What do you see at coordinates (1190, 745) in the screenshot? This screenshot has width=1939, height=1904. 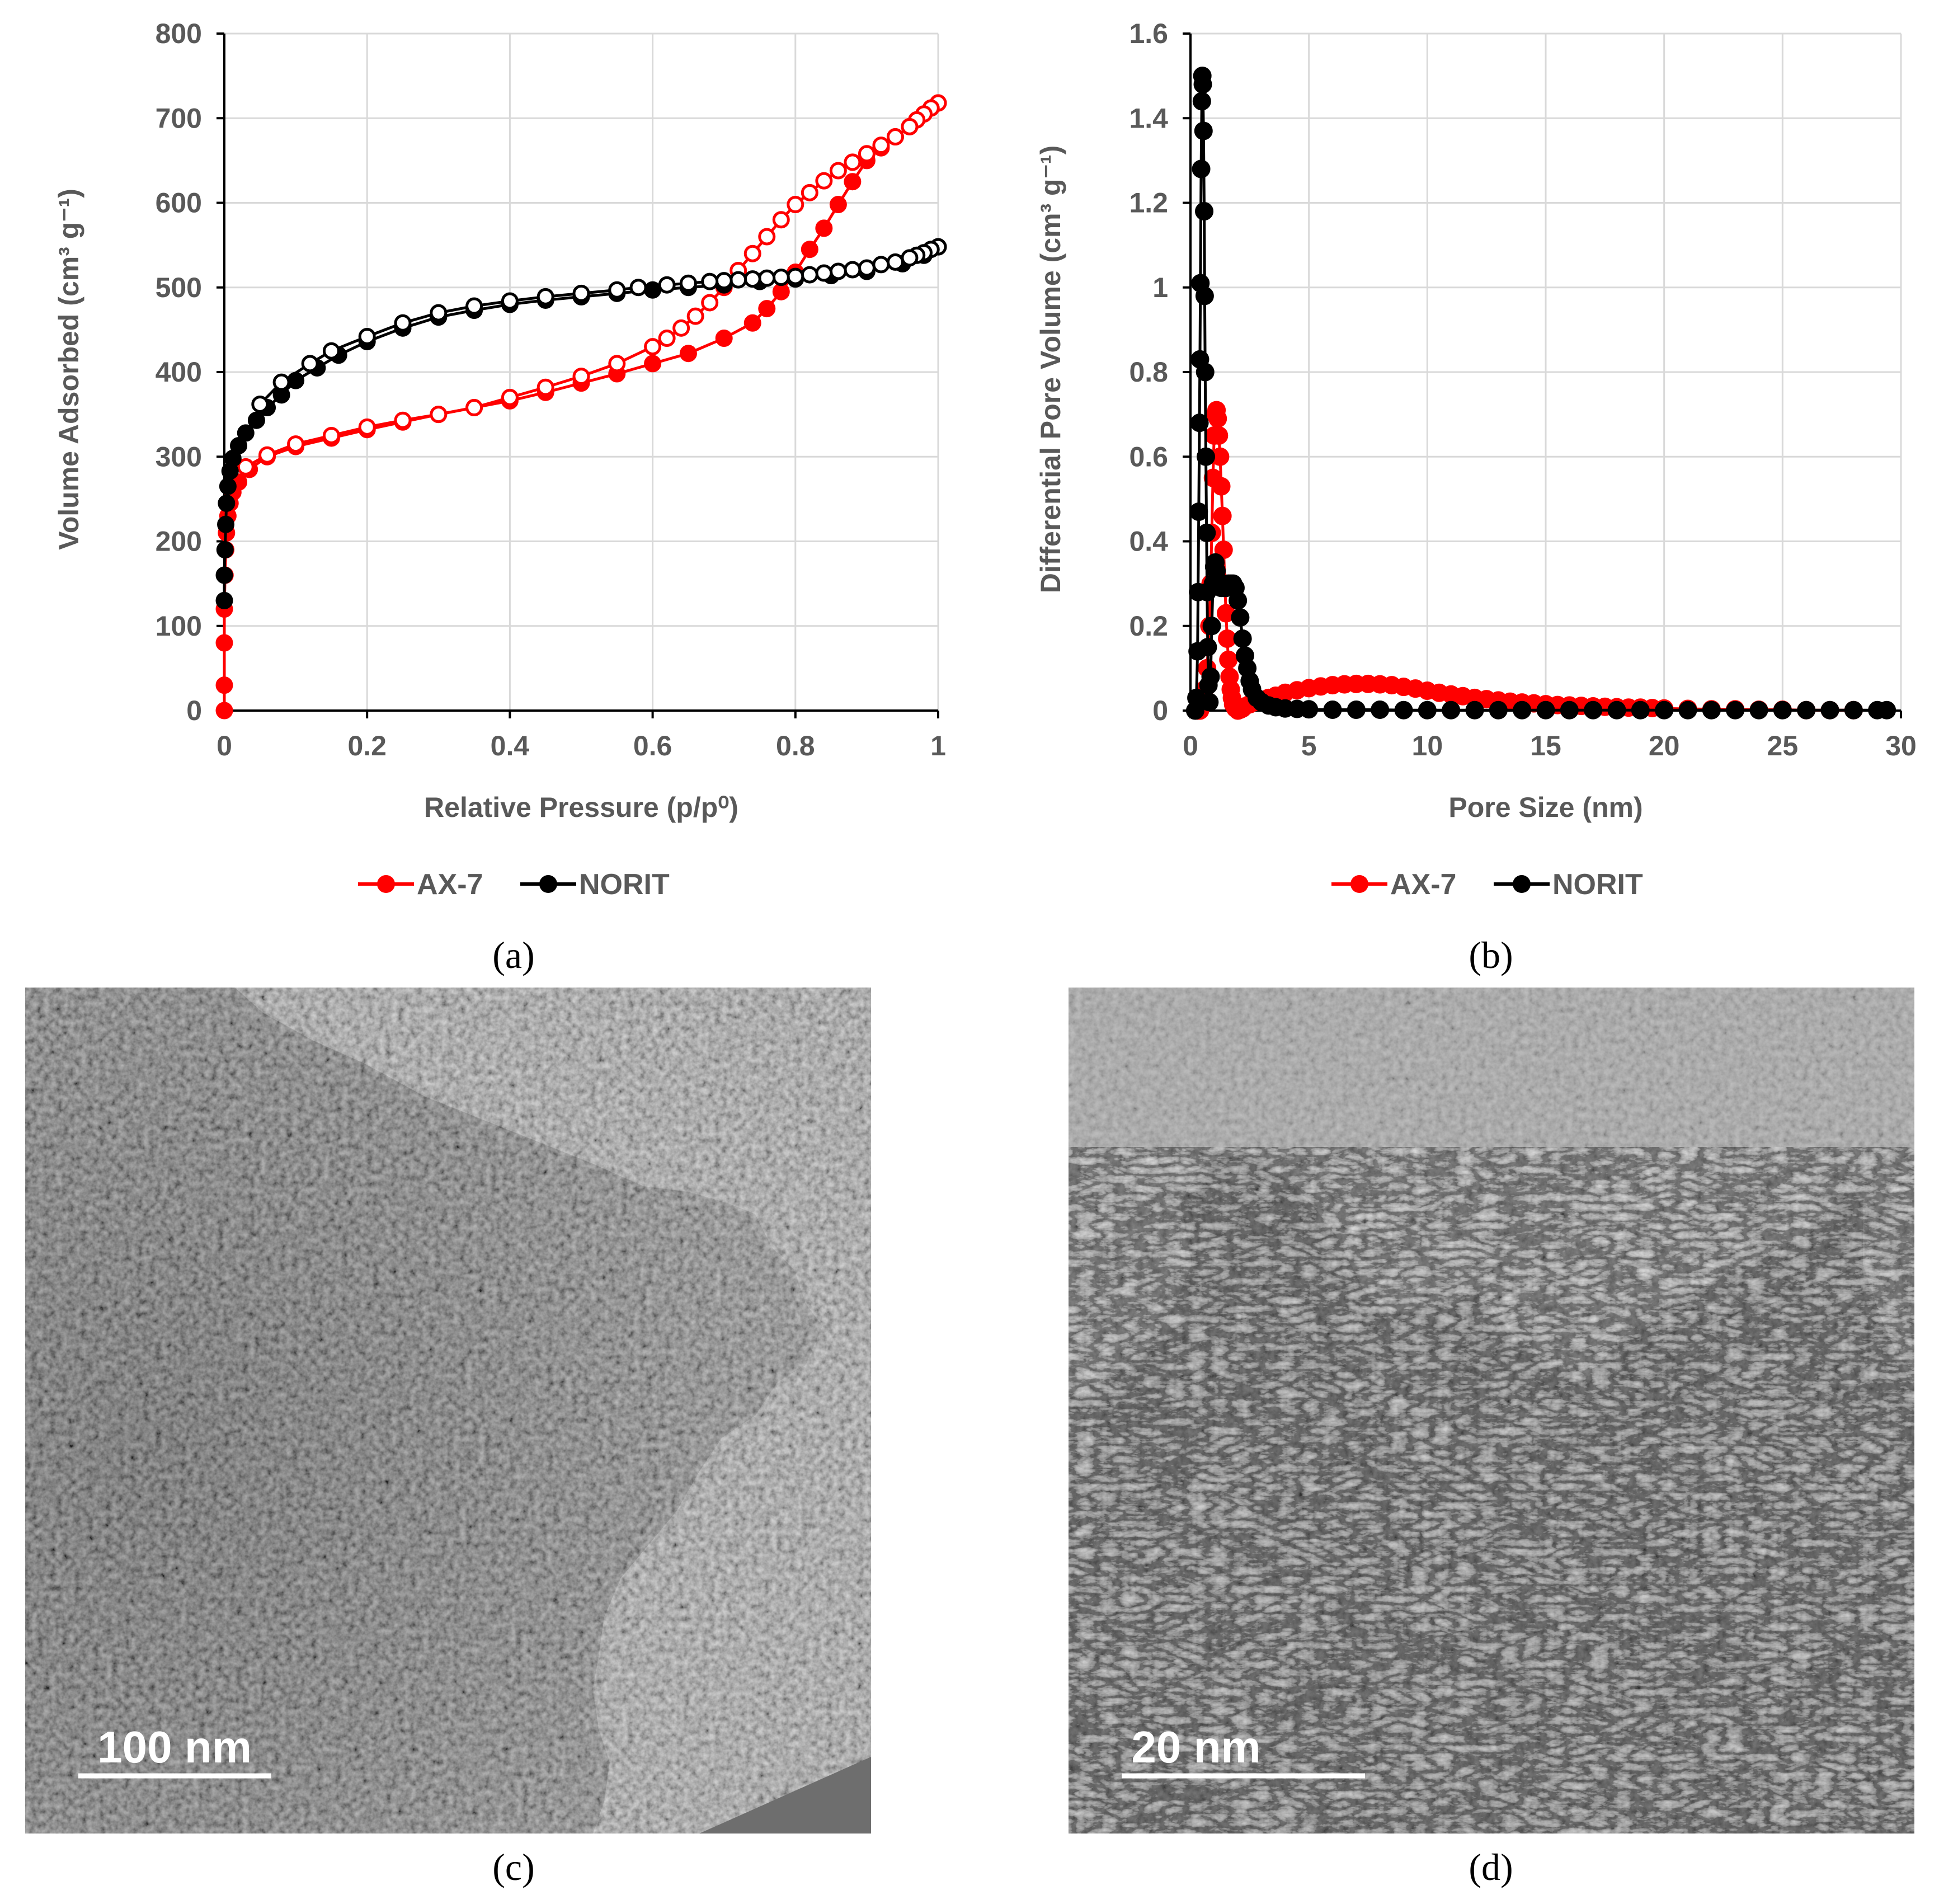 I see `psd-x-tick-label: 0` at bounding box center [1190, 745].